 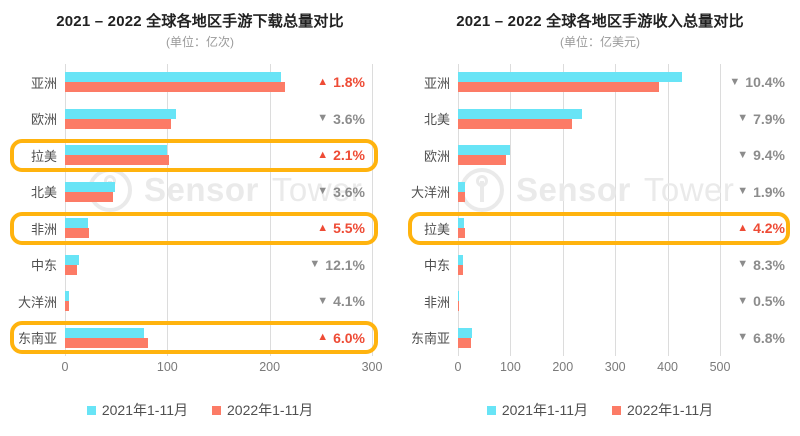 I want to click on change-badge: ▼ 10.4%, so click(x=757, y=82).